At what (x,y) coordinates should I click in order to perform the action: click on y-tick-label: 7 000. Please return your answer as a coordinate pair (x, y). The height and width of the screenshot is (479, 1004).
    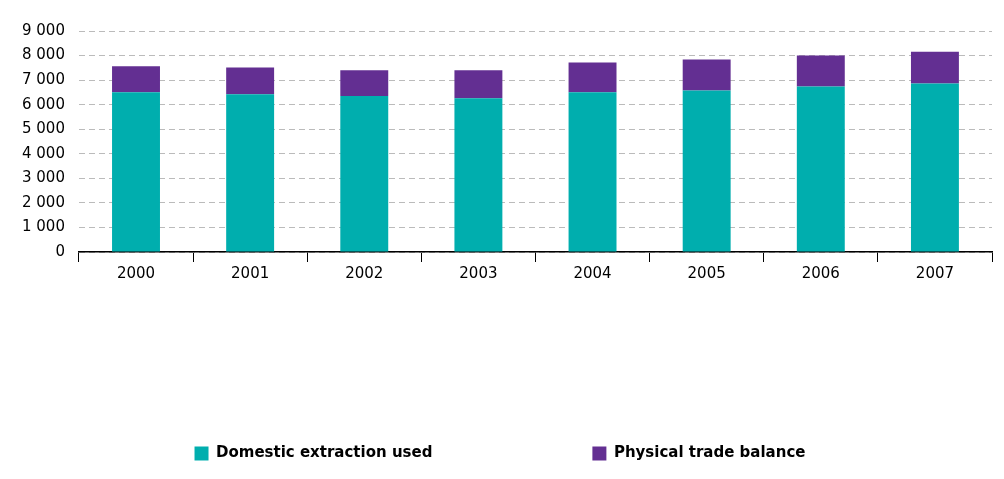
    Looking at the image, I should click on (43, 79).